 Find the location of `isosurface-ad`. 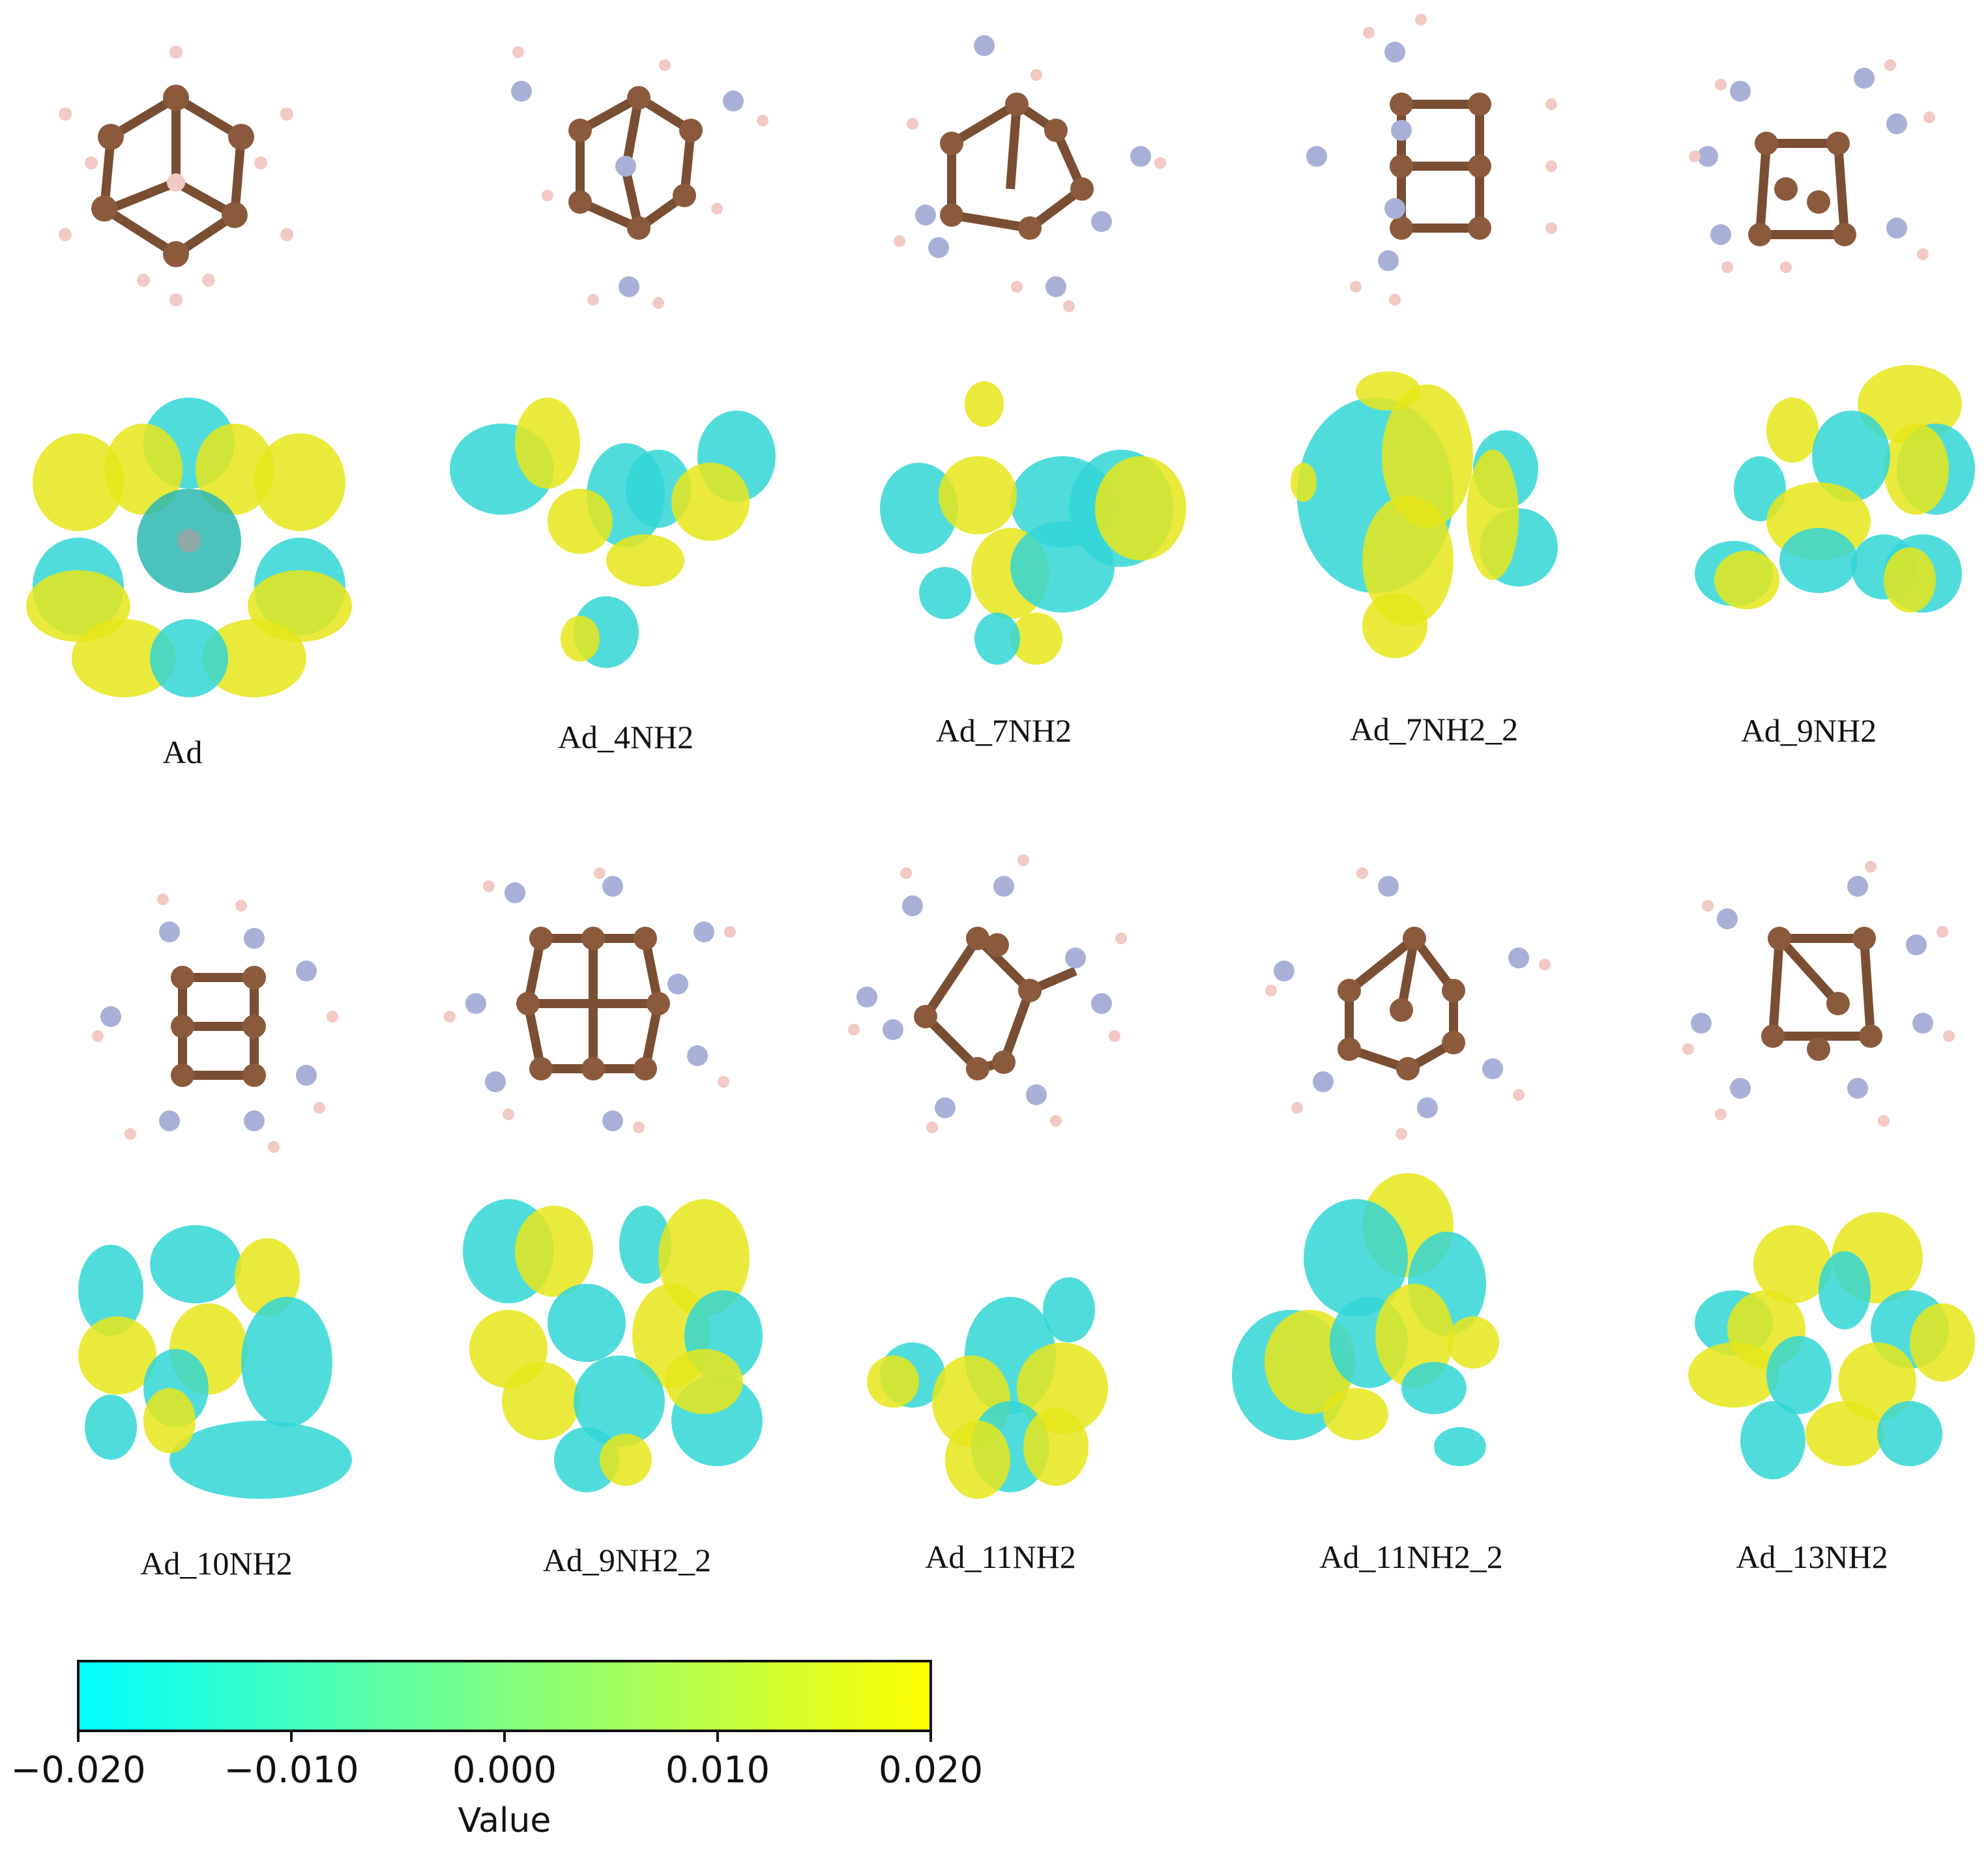

isosurface-ad is located at coordinates (189, 548).